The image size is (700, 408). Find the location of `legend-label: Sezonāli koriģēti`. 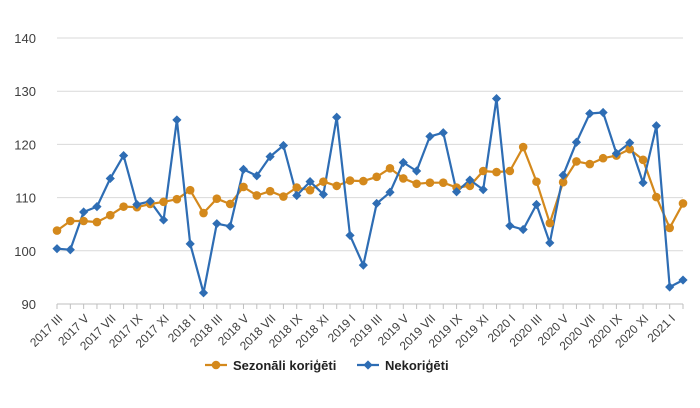

legend-label: Sezonāli koriģēti is located at coordinates (284, 365).